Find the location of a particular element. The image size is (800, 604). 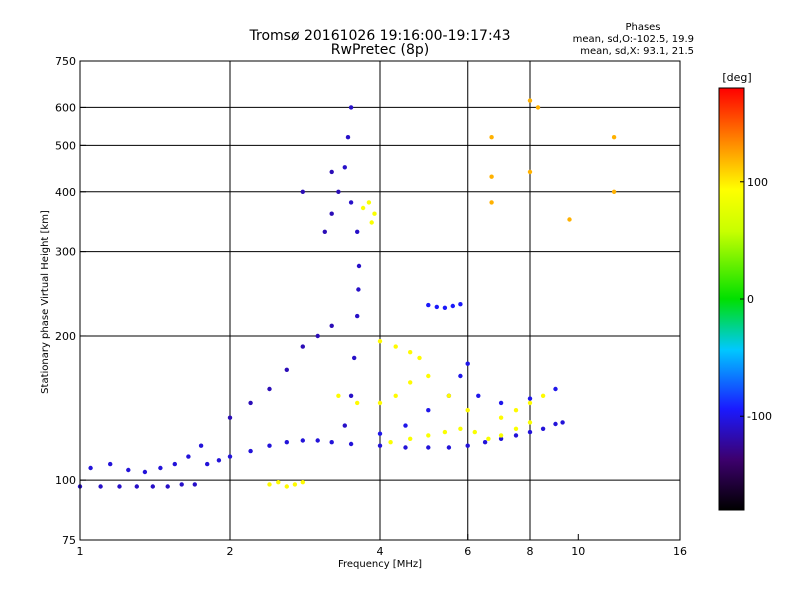

x-axis-label: Frequency [MHz] is located at coordinates (380, 564).